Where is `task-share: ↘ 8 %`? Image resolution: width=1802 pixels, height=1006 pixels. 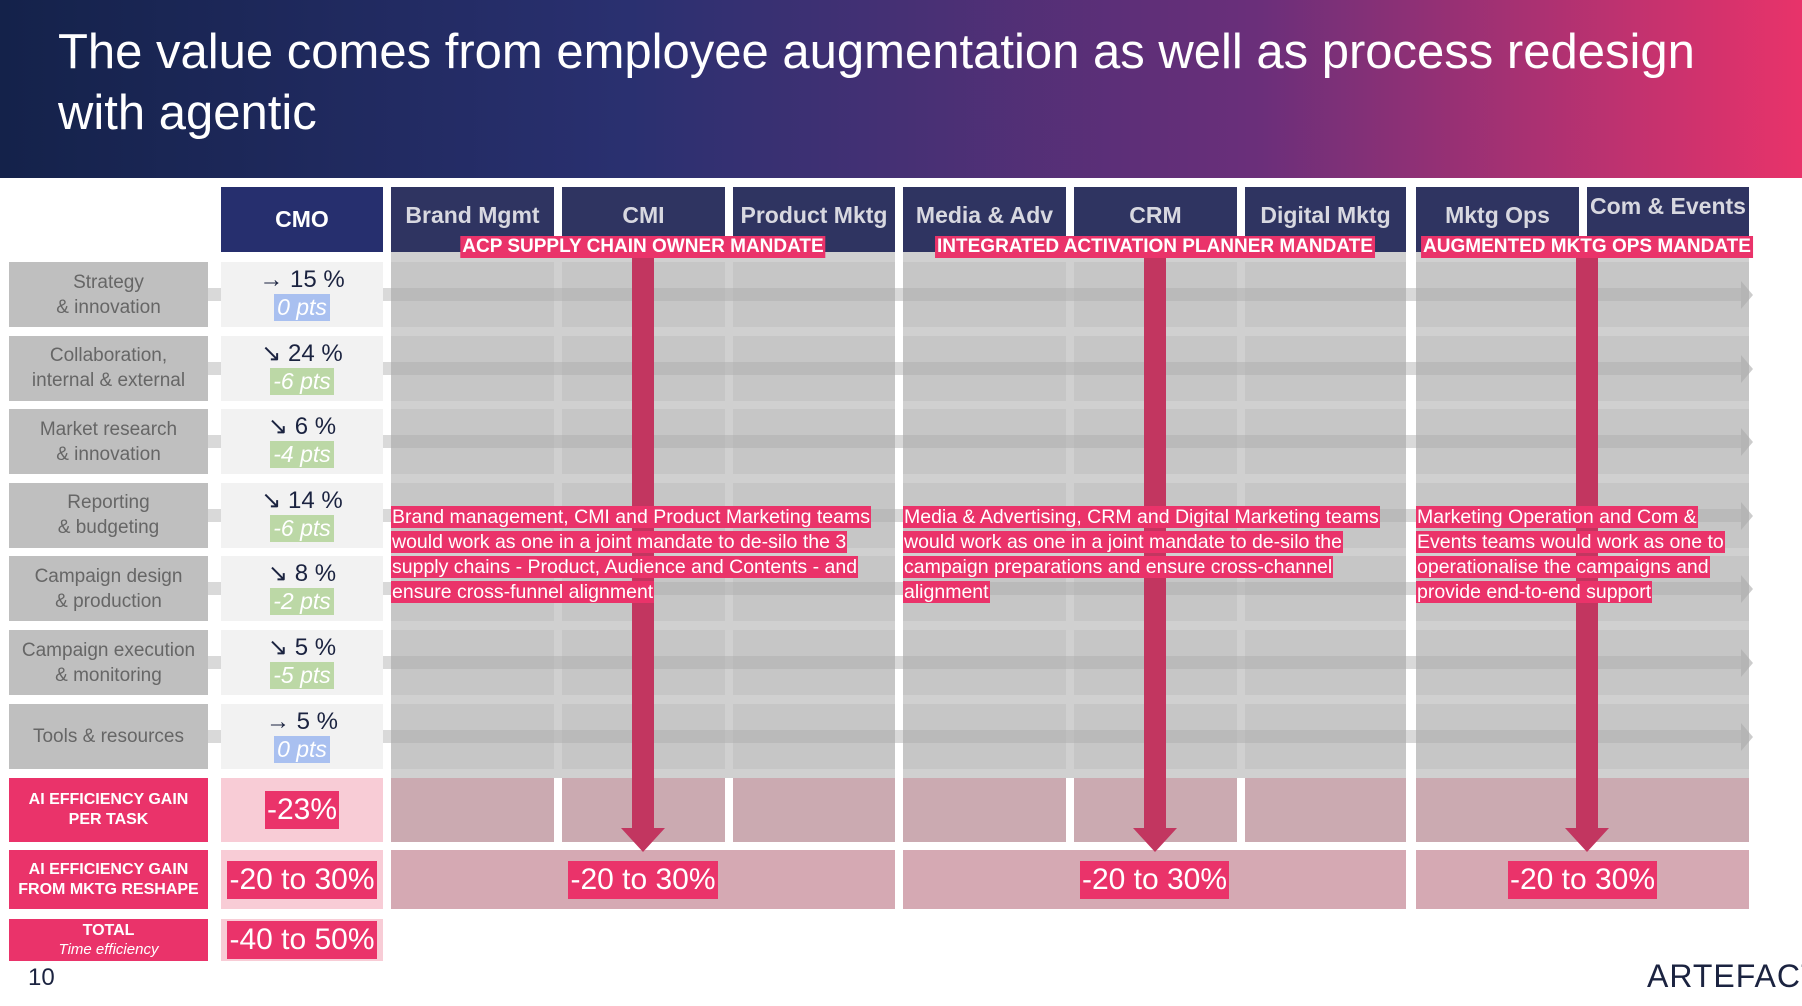 task-share: ↘ 8 % is located at coordinates (302, 574).